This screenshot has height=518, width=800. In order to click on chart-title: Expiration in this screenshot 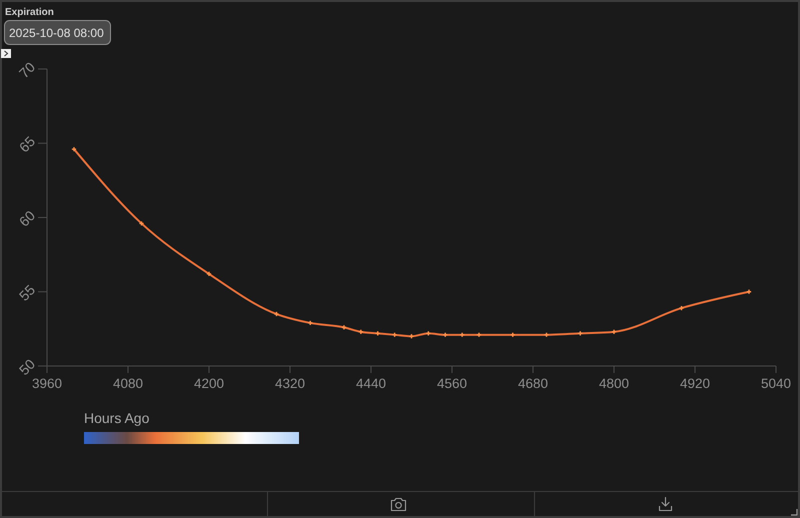, I will do `click(29, 12)`.